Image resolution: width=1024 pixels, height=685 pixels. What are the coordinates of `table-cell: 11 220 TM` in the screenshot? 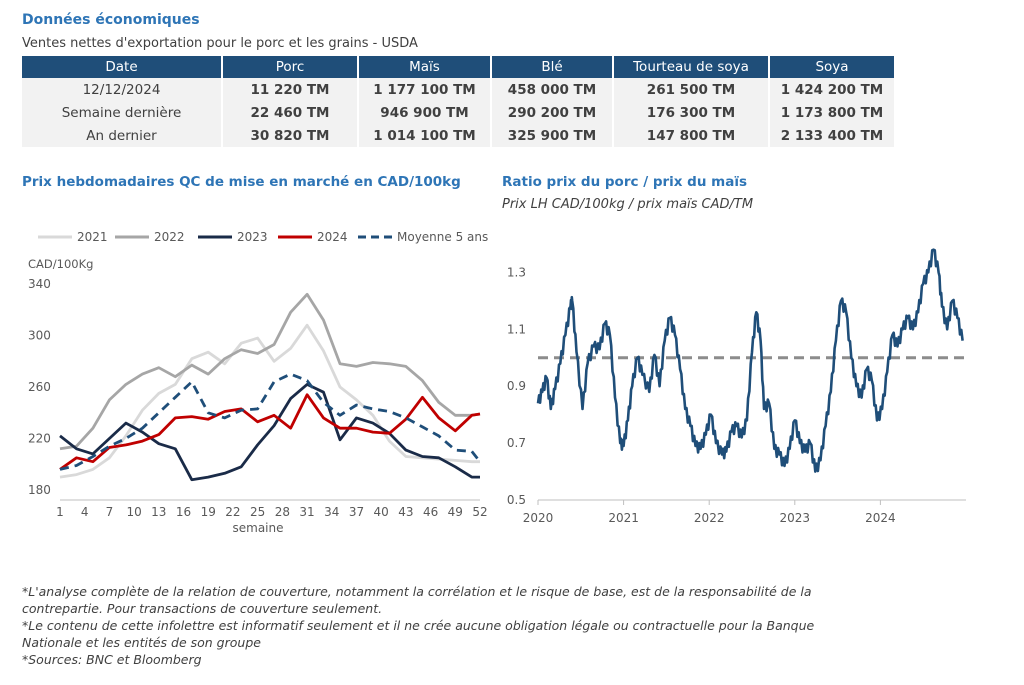 It's located at (290, 89).